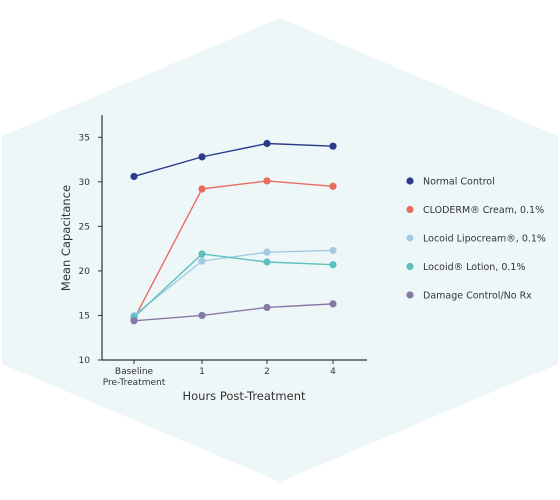  I want to click on y-tick-label: 10, so click(85, 361).